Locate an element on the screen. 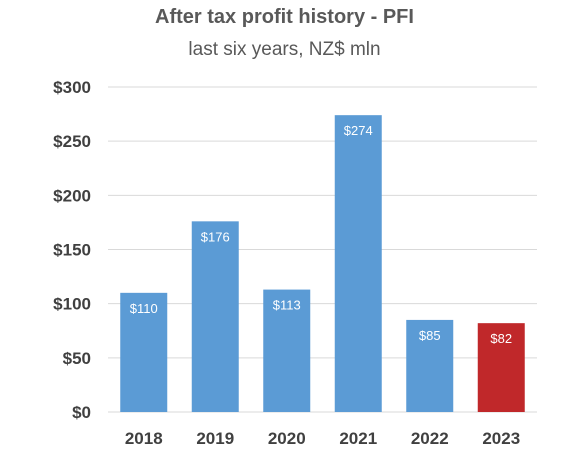 This screenshot has width=569, height=468. data-label-2023: $82 is located at coordinates (501, 338).